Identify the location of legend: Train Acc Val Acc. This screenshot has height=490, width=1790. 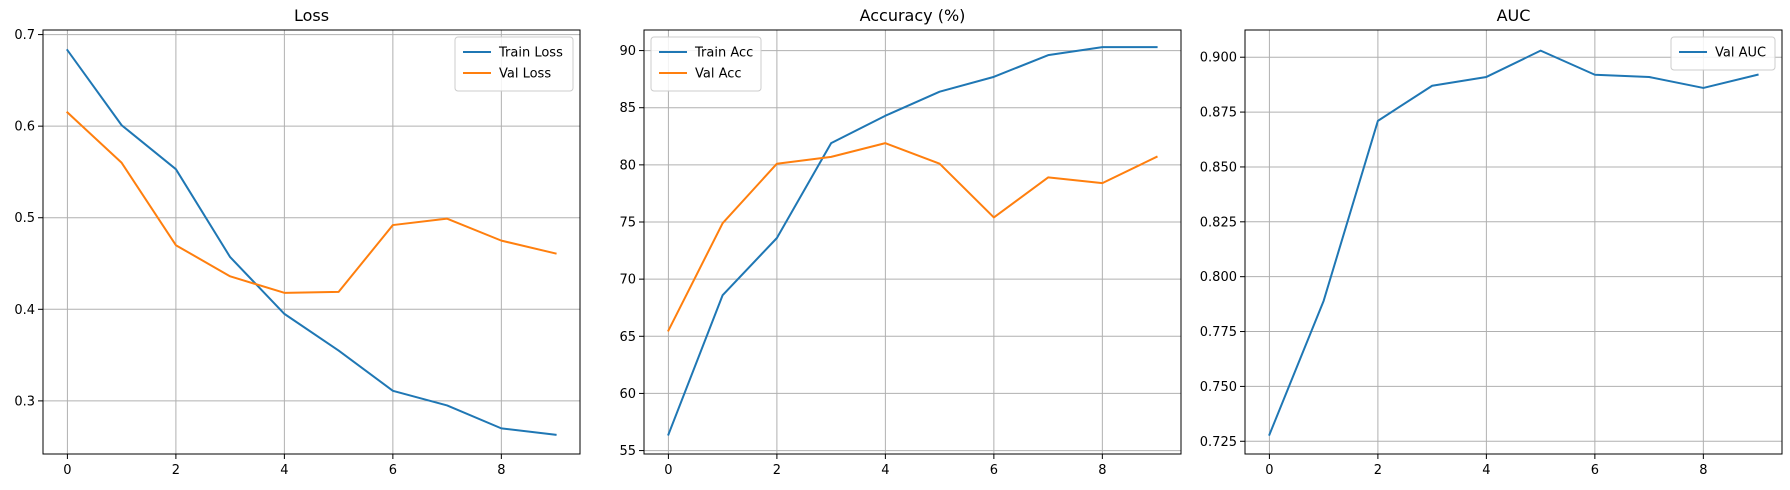
(706, 64).